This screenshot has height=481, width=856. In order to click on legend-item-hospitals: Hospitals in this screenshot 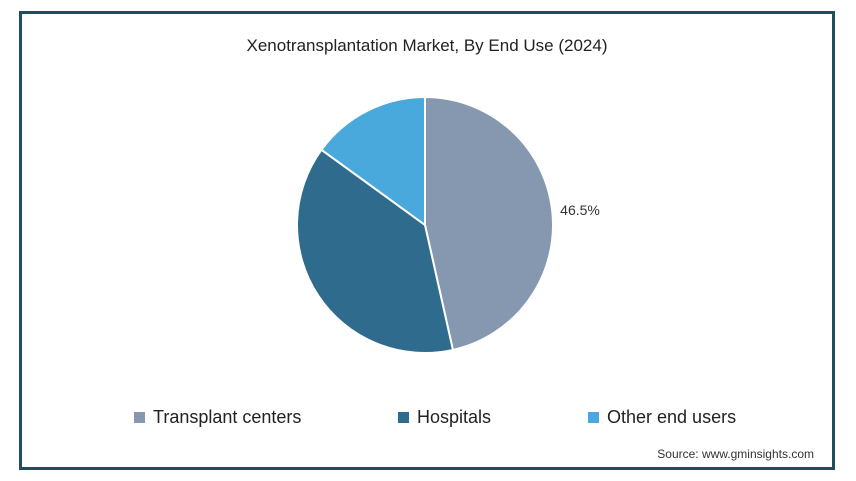, I will do `click(444, 417)`.